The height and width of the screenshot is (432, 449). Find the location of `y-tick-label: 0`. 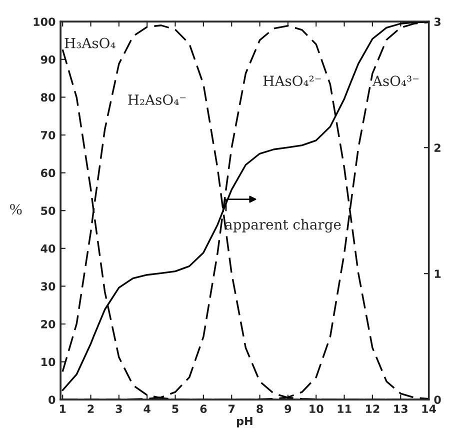

y-tick-label: 0 is located at coordinates (52, 400).